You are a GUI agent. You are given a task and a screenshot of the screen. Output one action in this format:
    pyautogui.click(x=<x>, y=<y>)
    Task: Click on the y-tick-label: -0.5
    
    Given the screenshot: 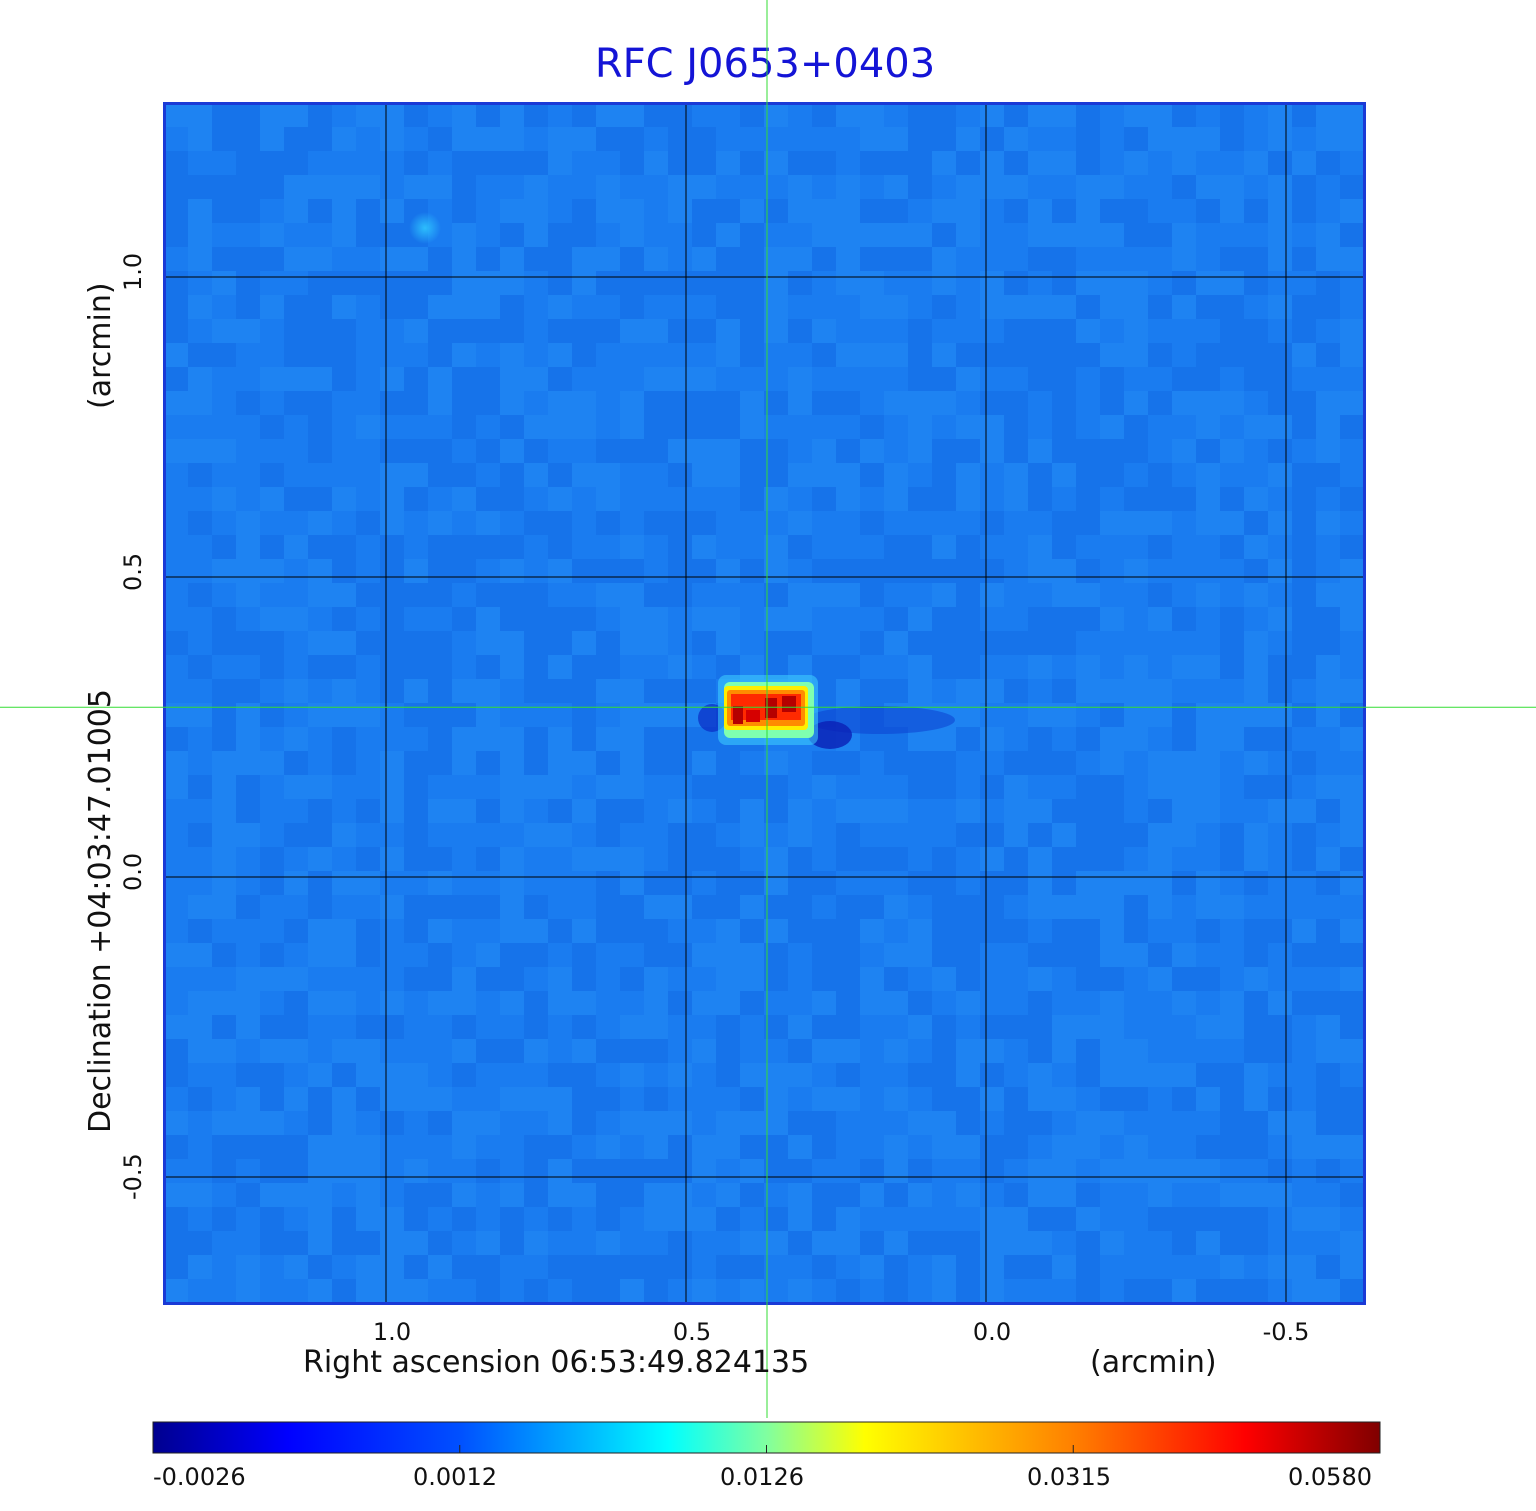 What is the action you would take?
    pyautogui.click(x=133, y=1176)
    